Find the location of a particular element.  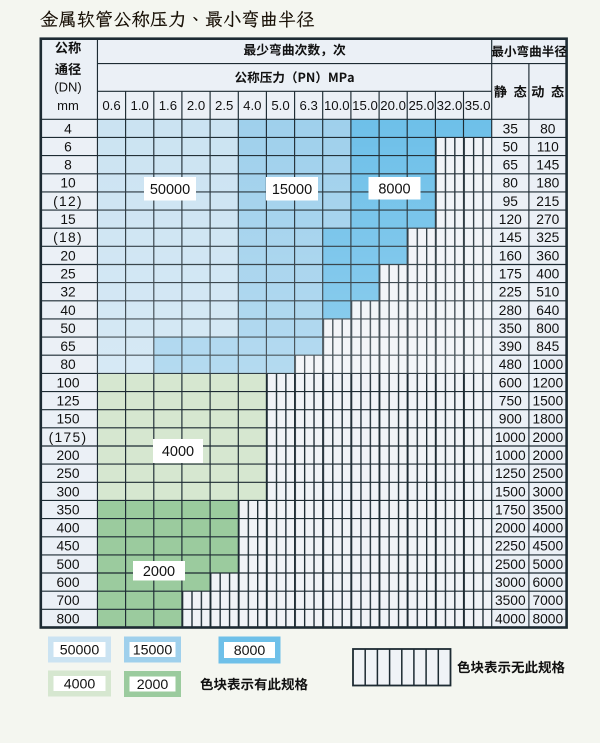

svg-text: 500 is located at coordinates (67, 564).